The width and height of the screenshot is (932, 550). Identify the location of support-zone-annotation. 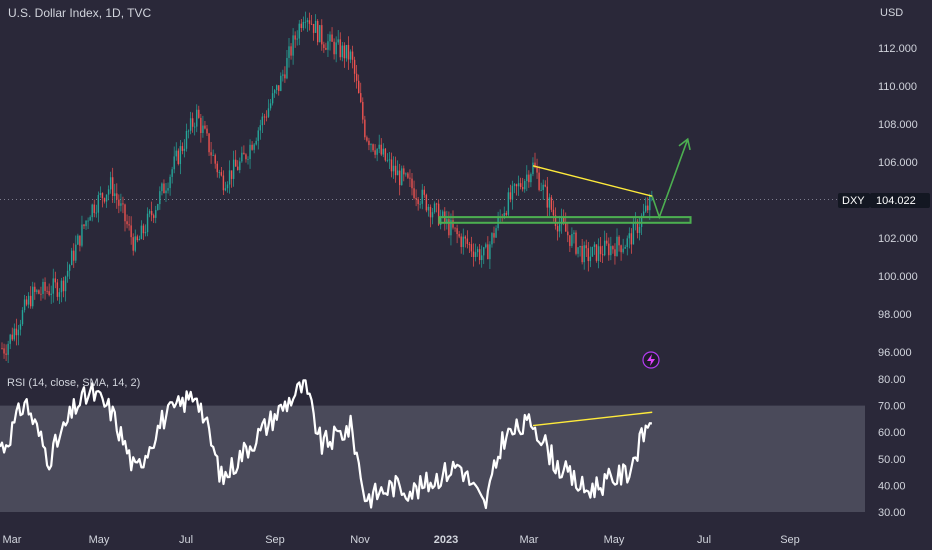
(565, 220).